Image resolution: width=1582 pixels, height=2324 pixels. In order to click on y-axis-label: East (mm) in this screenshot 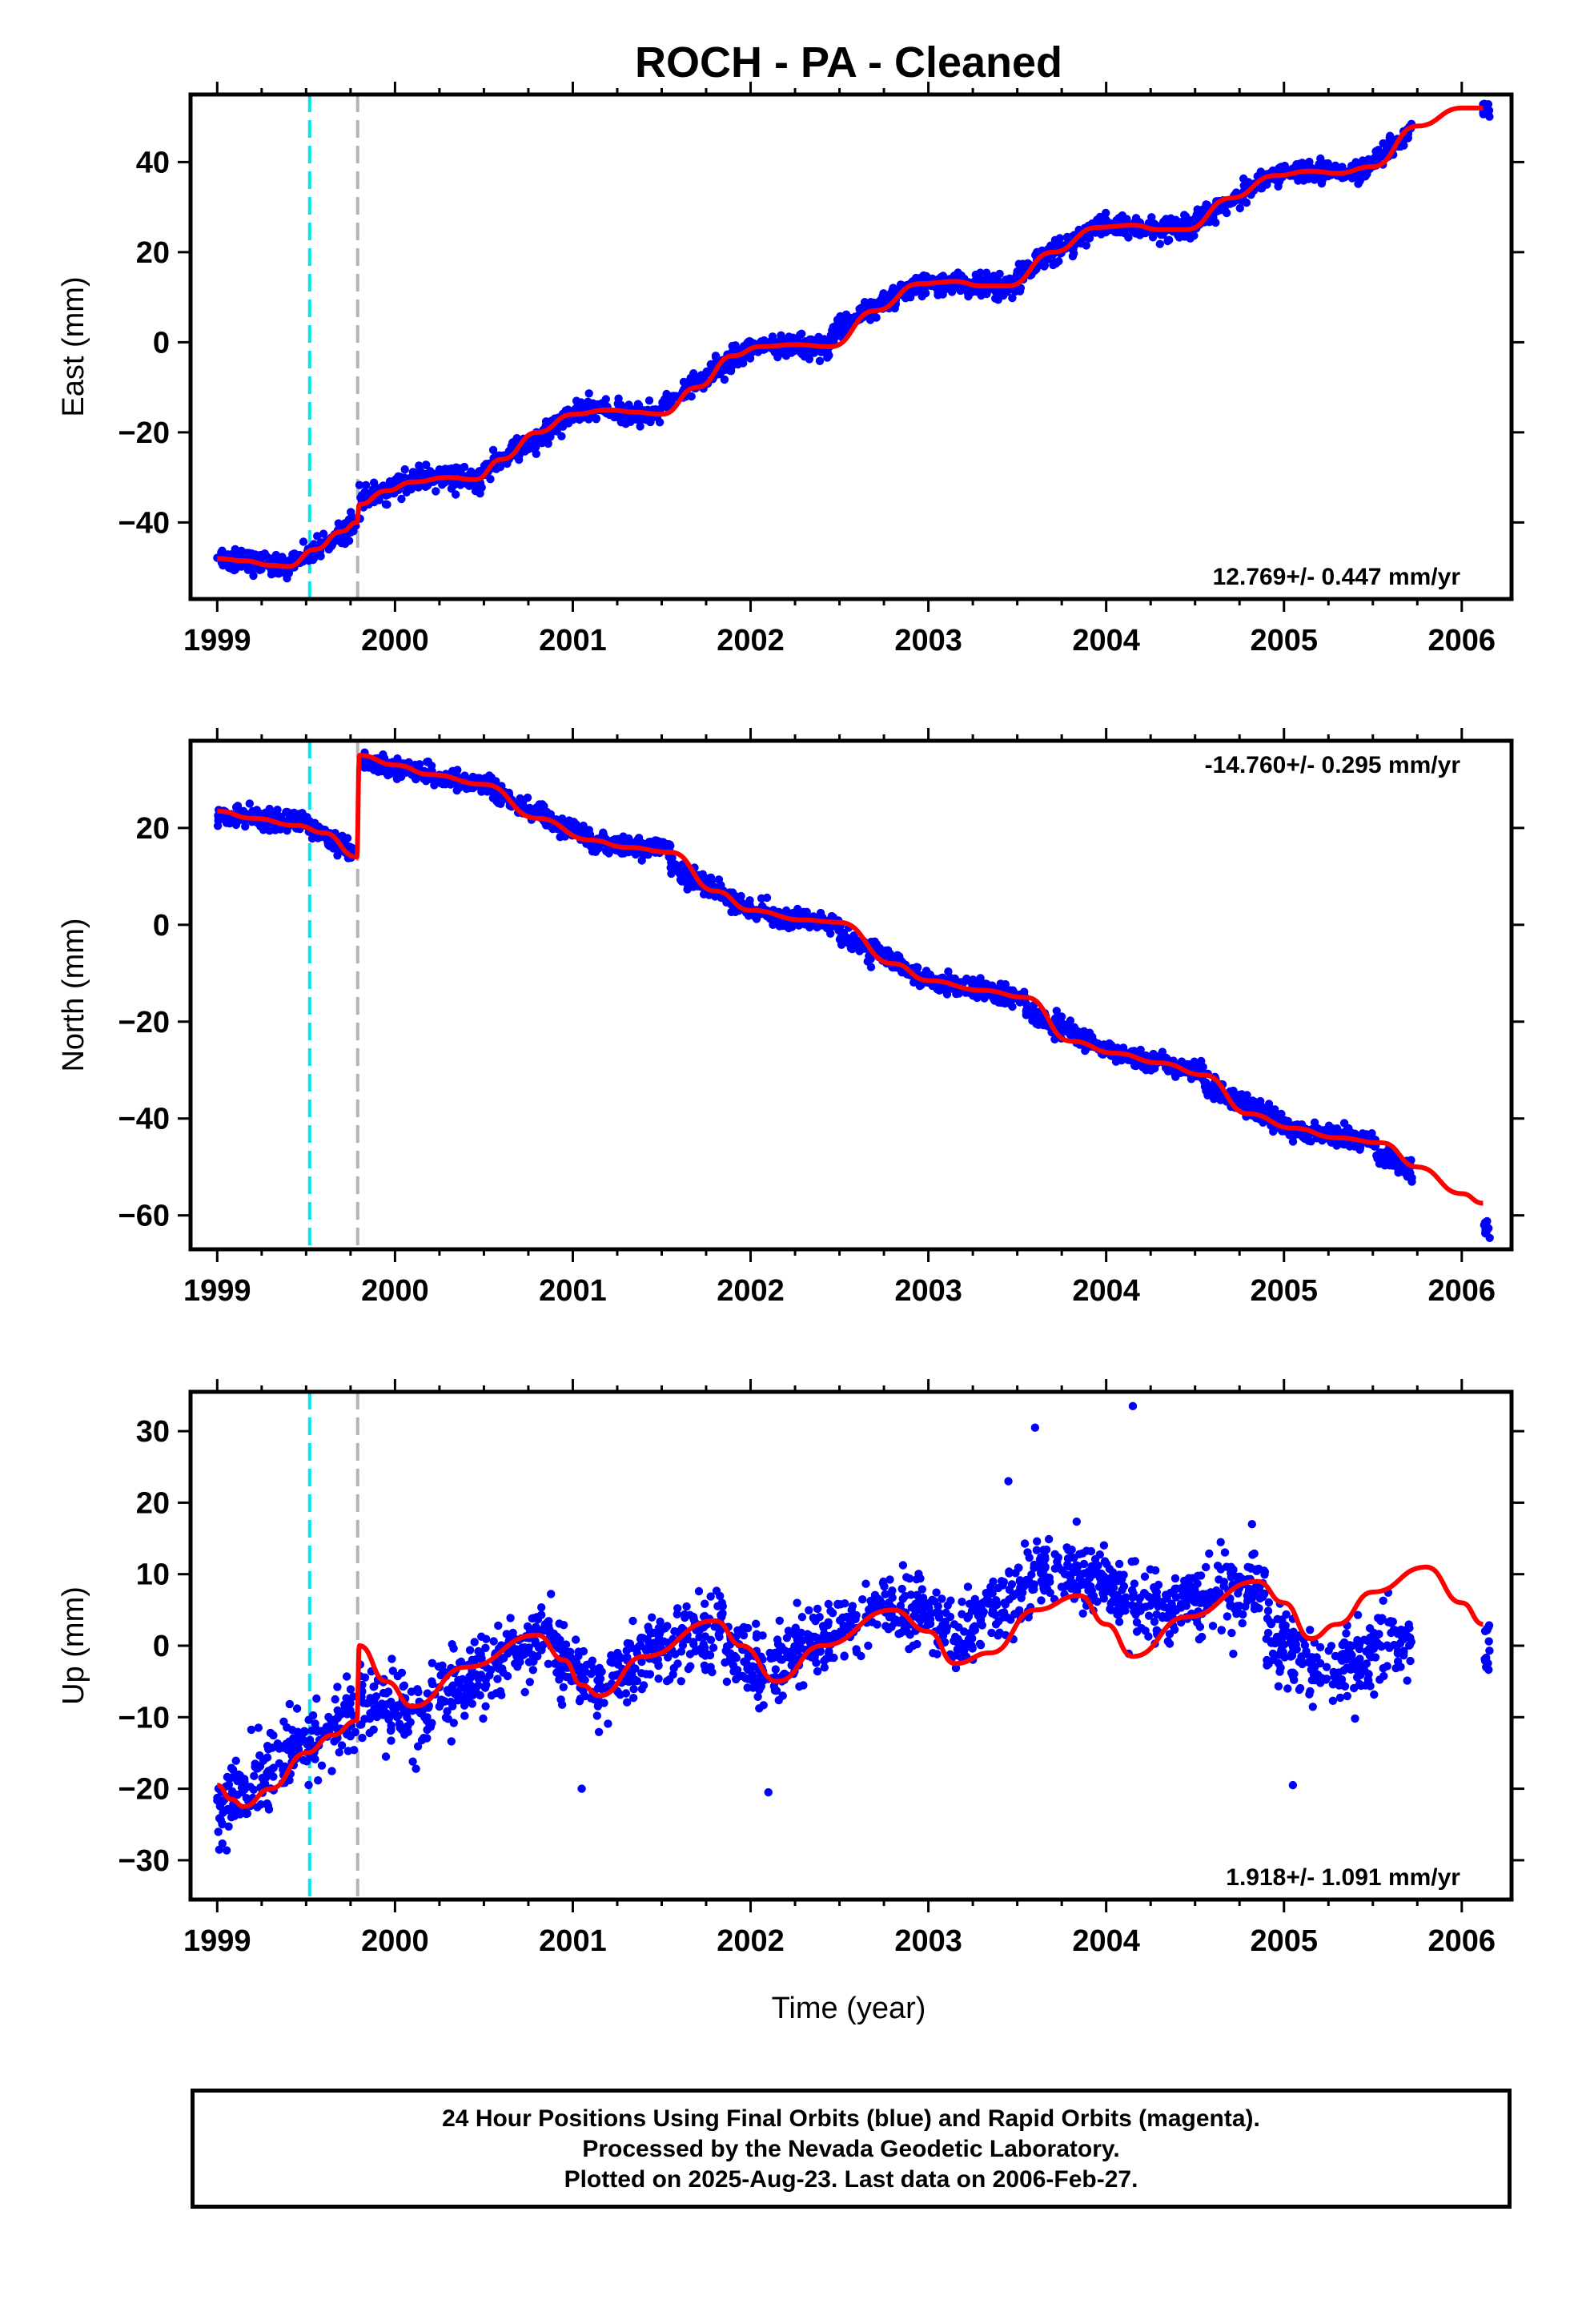, I will do `click(74, 346)`.